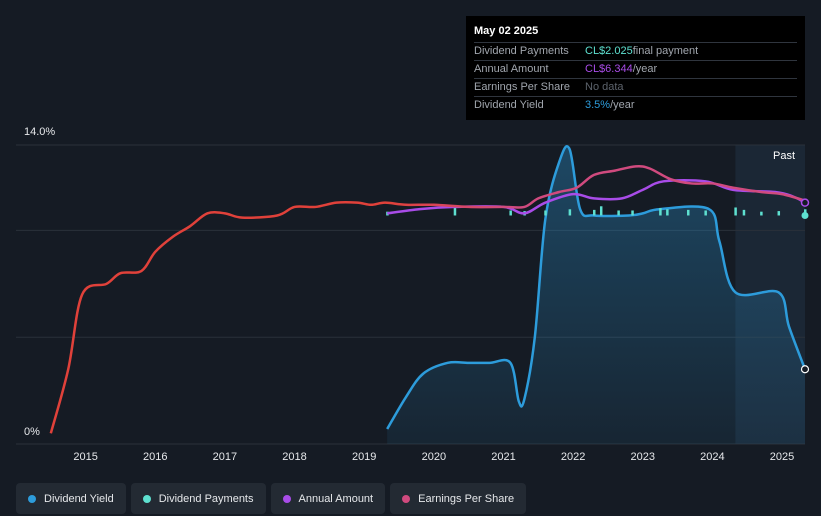  What do you see at coordinates (665, 51) in the screenshot?
I see `tooltip-row-suffix: final payment` at bounding box center [665, 51].